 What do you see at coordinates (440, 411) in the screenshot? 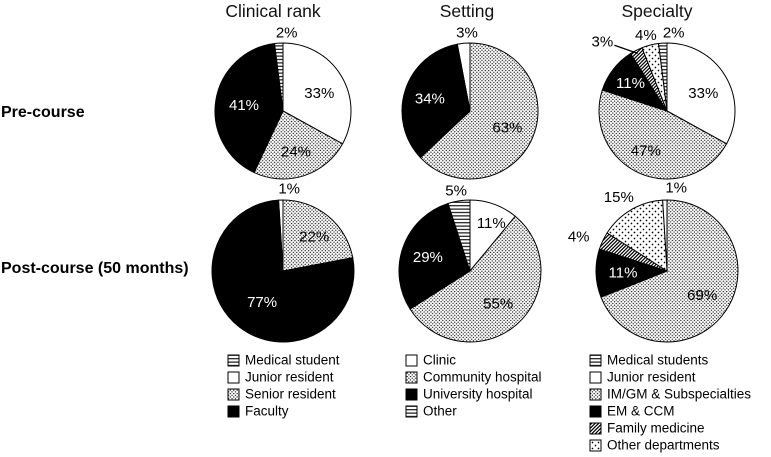
I see `legend-label-other: Other` at bounding box center [440, 411].